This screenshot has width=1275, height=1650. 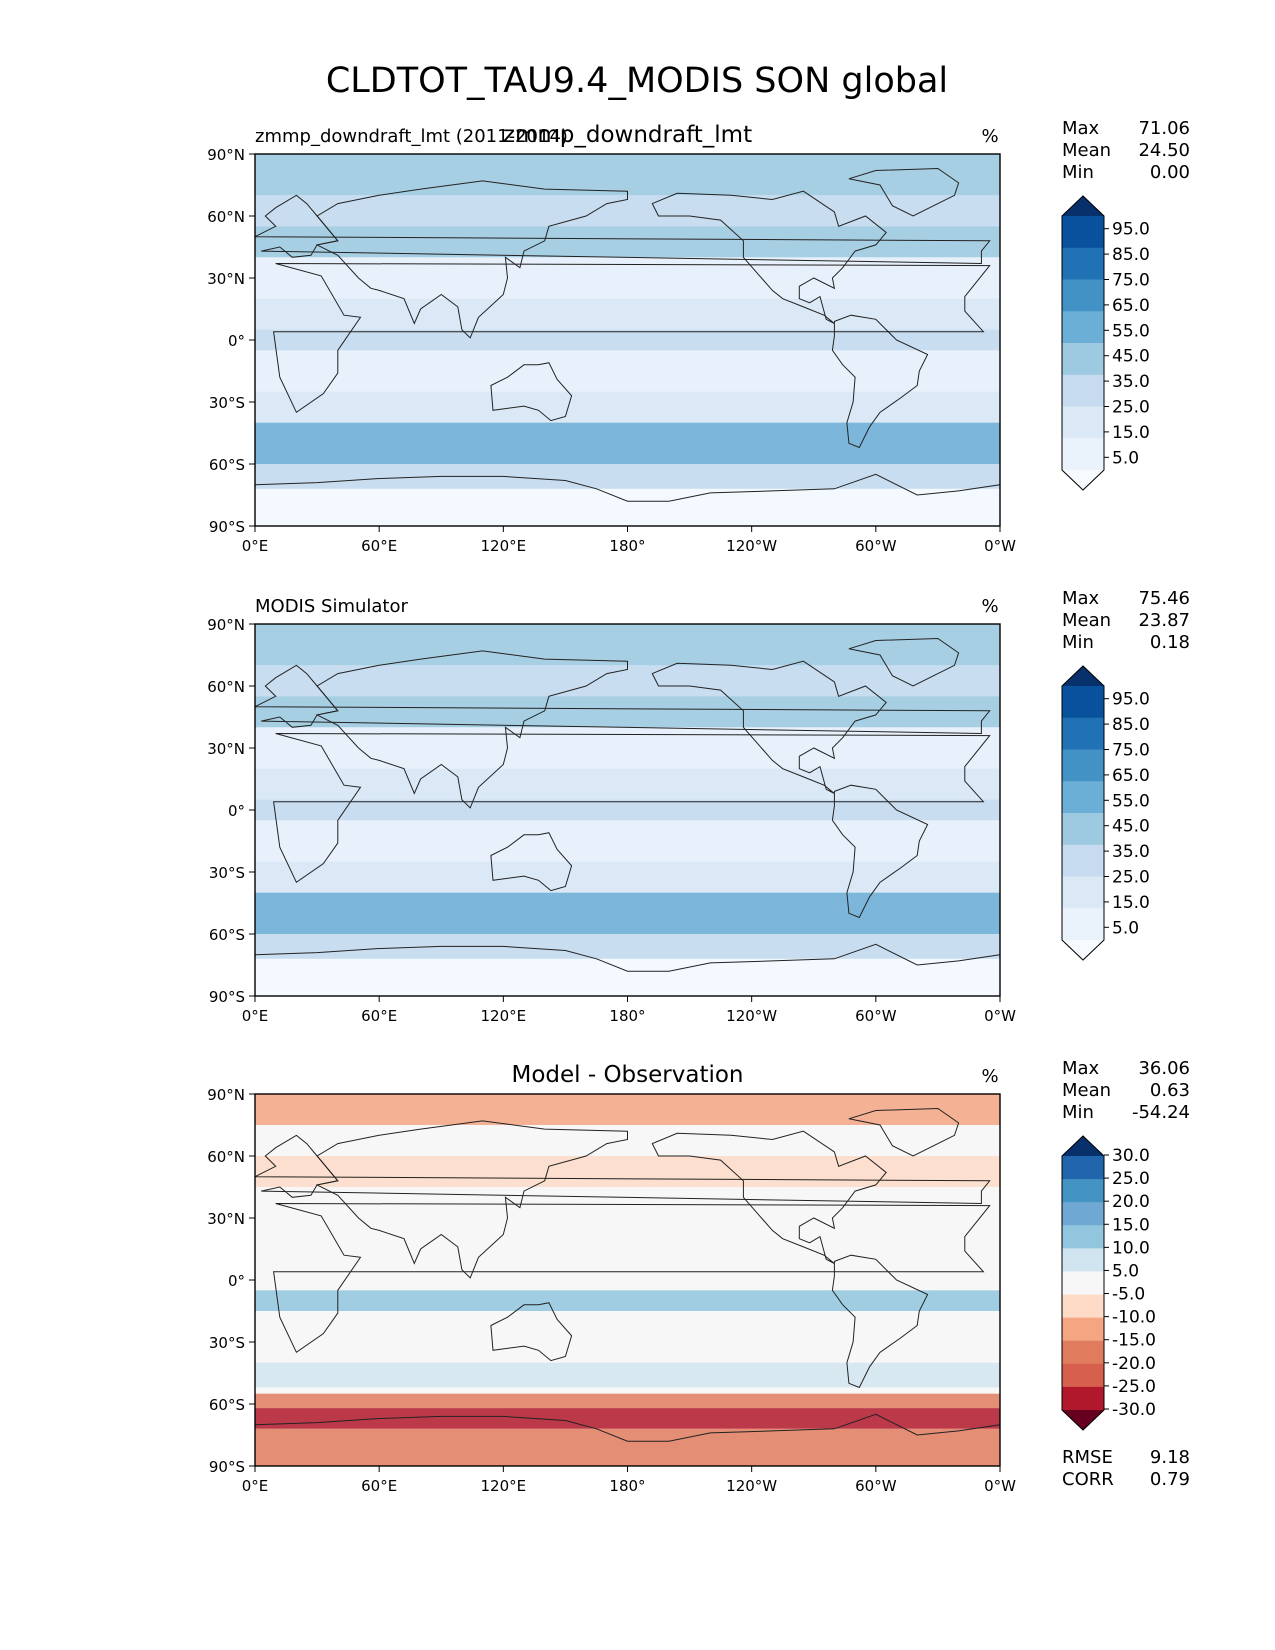 What do you see at coordinates (627, 135) in the screenshot?
I see `panel-center-title: zmmp_downdraft_lmt` at bounding box center [627, 135].